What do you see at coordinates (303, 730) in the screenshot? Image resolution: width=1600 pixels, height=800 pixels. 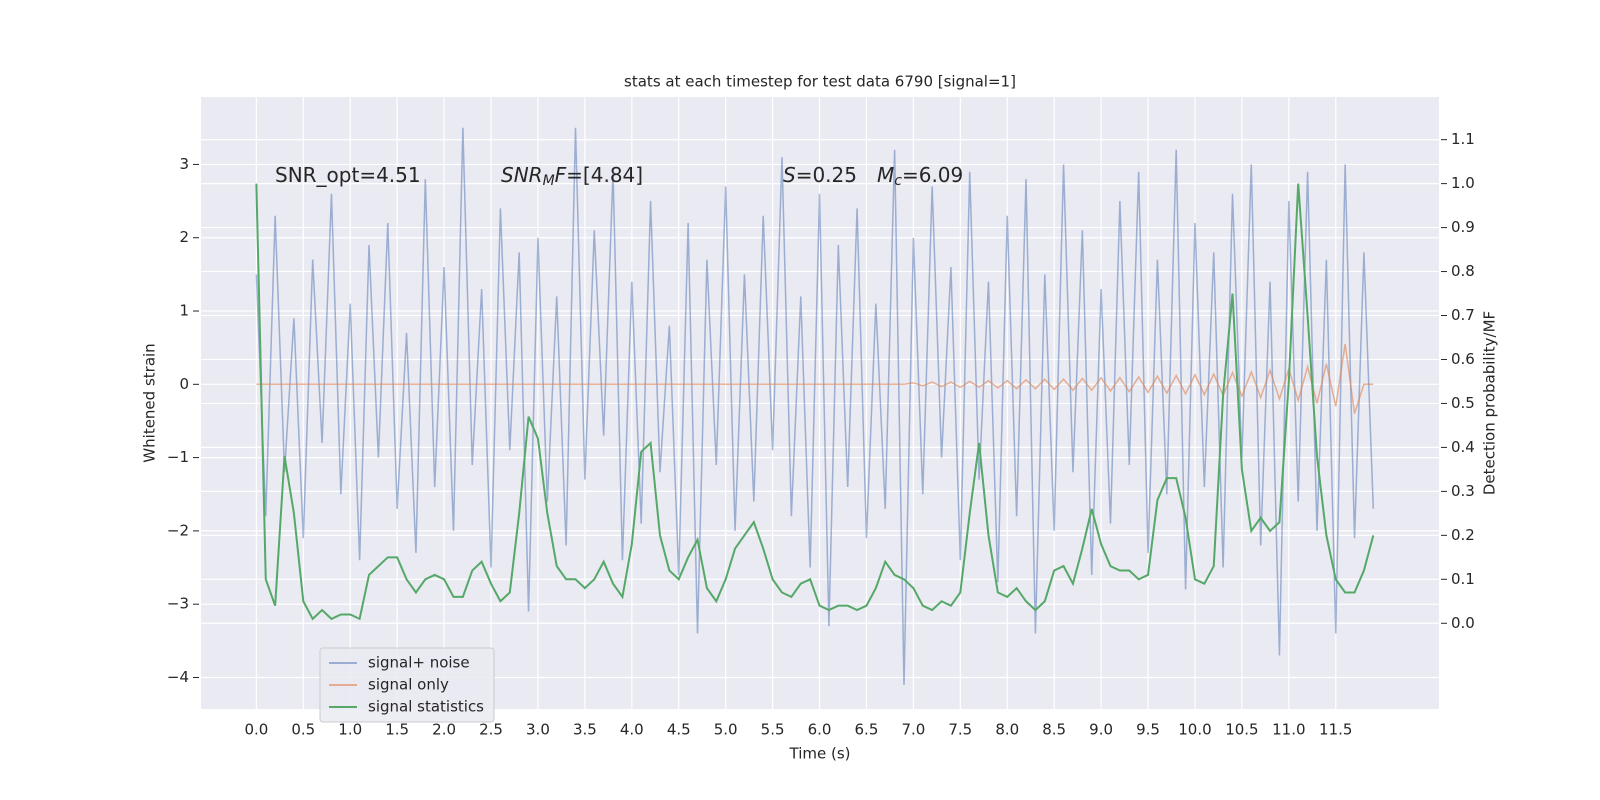 I see `x-tick-label: 0.5` at bounding box center [303, 730].